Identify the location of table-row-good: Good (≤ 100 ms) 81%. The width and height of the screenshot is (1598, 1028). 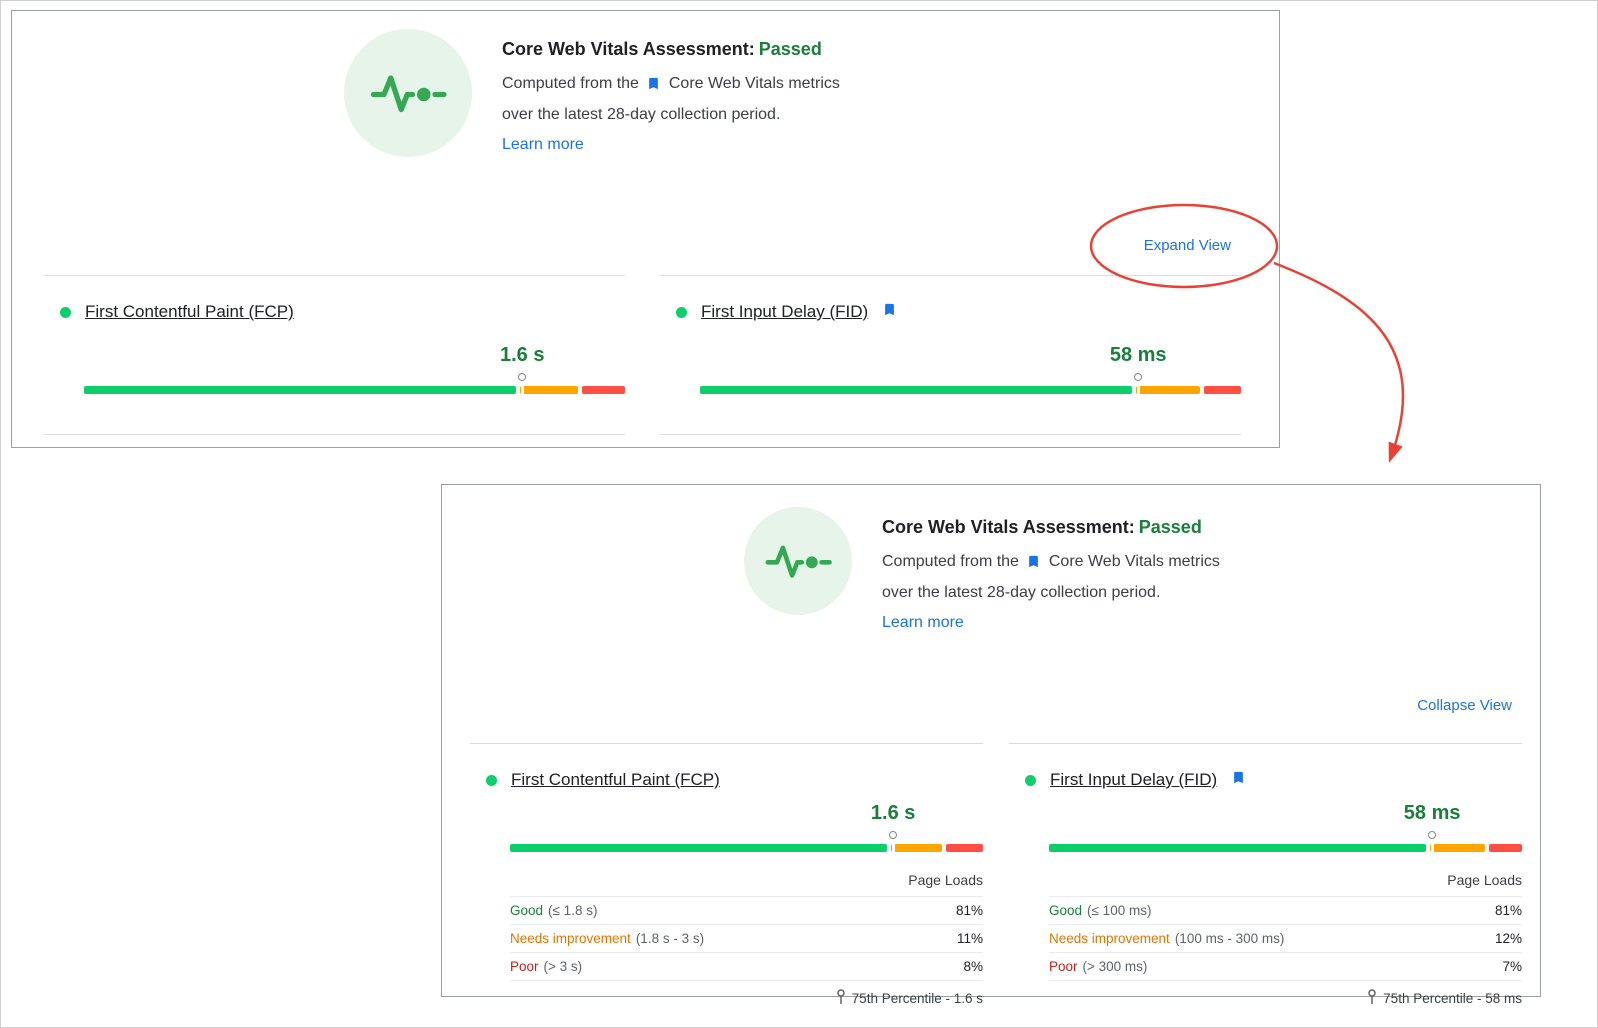
(1285, 910).